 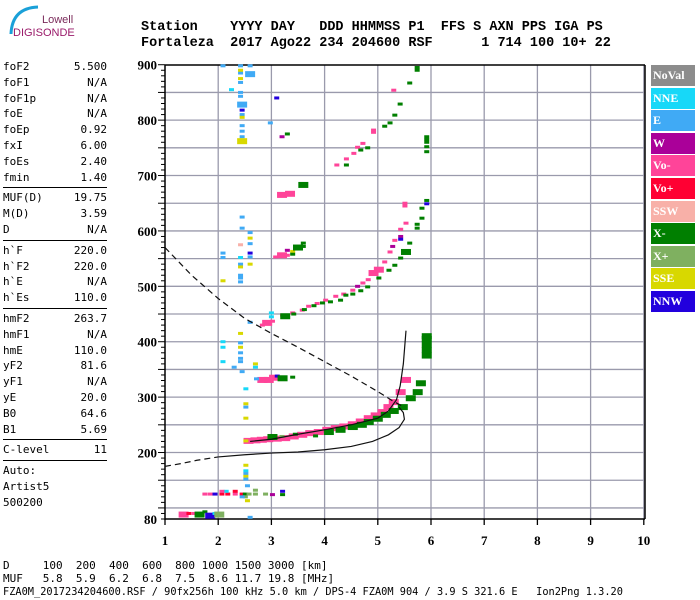 I want to click on x-tick-label: 1, so click(x=165, y=540).